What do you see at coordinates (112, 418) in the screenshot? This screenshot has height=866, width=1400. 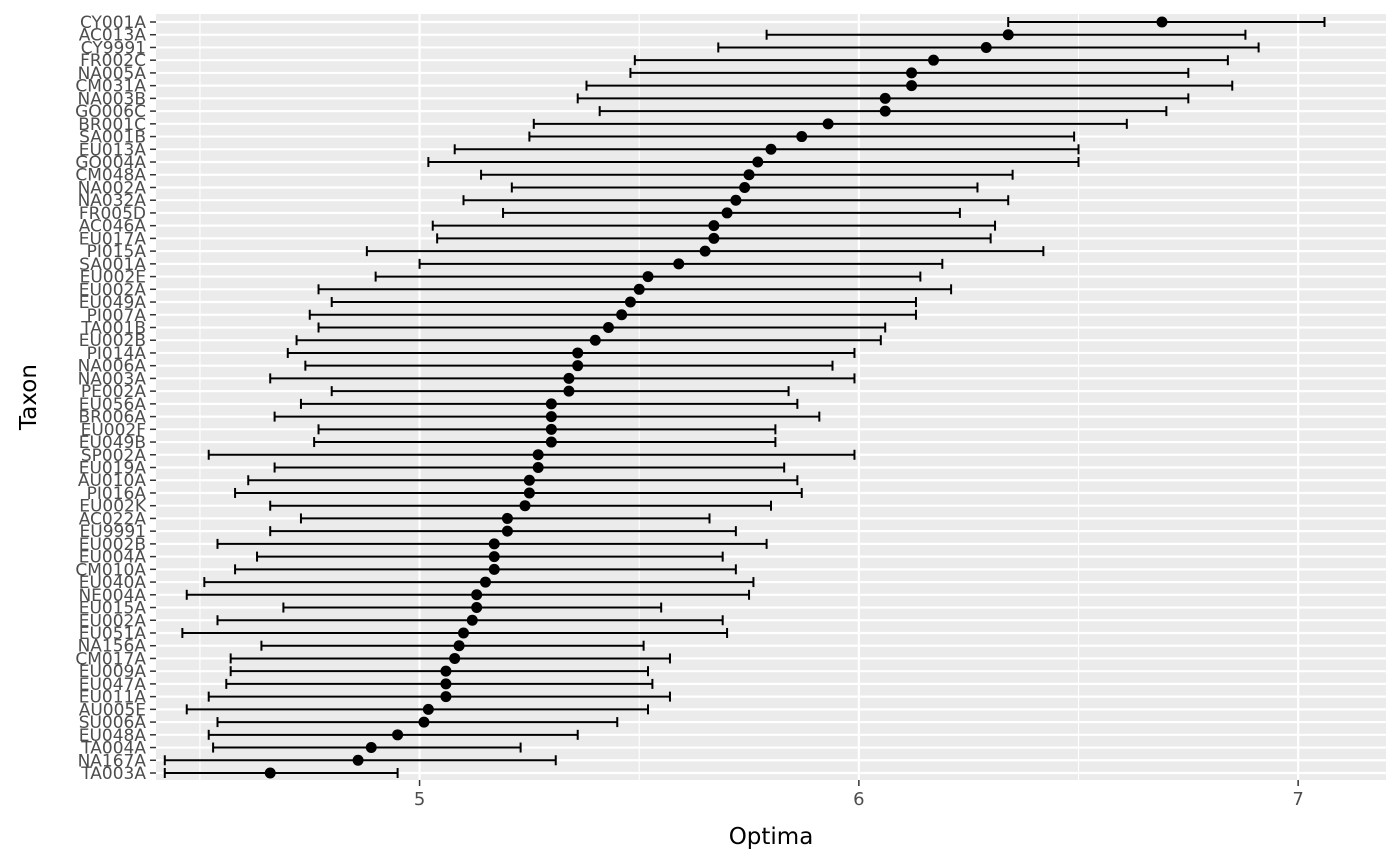 I see `y-tick-label: BR006A` at bounding box center [112, 418].